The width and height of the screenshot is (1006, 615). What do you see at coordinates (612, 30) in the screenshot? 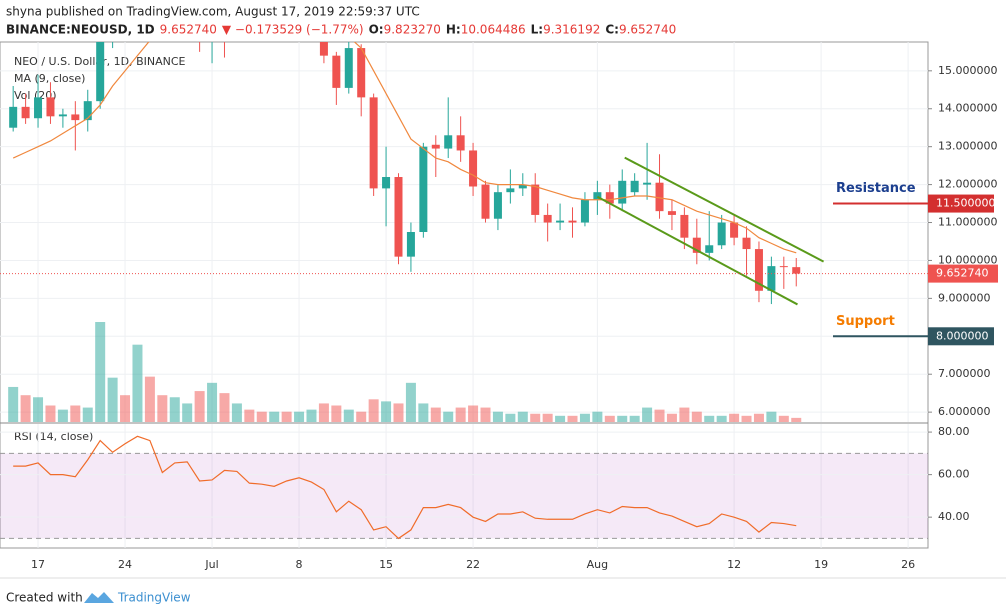
I see `ohlc-label: C:` at bounding box center [612, 30].